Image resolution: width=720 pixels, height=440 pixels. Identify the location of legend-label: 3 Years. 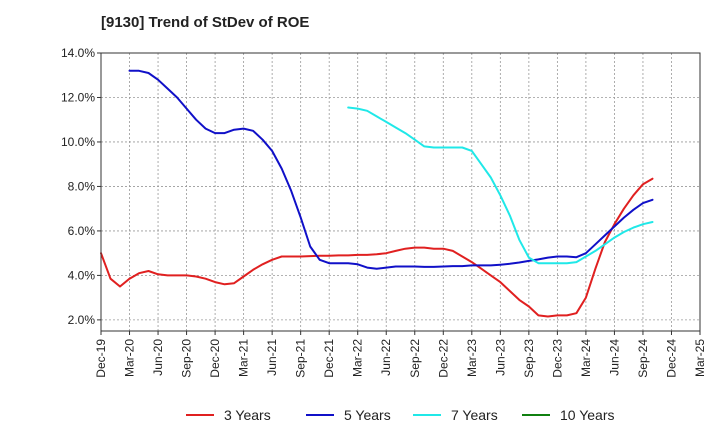
(247, 415).